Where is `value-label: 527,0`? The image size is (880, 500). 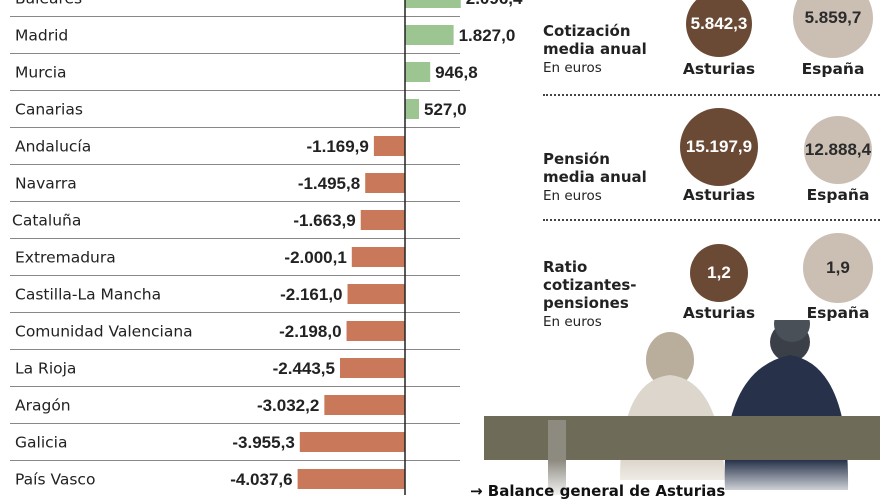 value-label: 527,0 is located at coordinates (445, 109).